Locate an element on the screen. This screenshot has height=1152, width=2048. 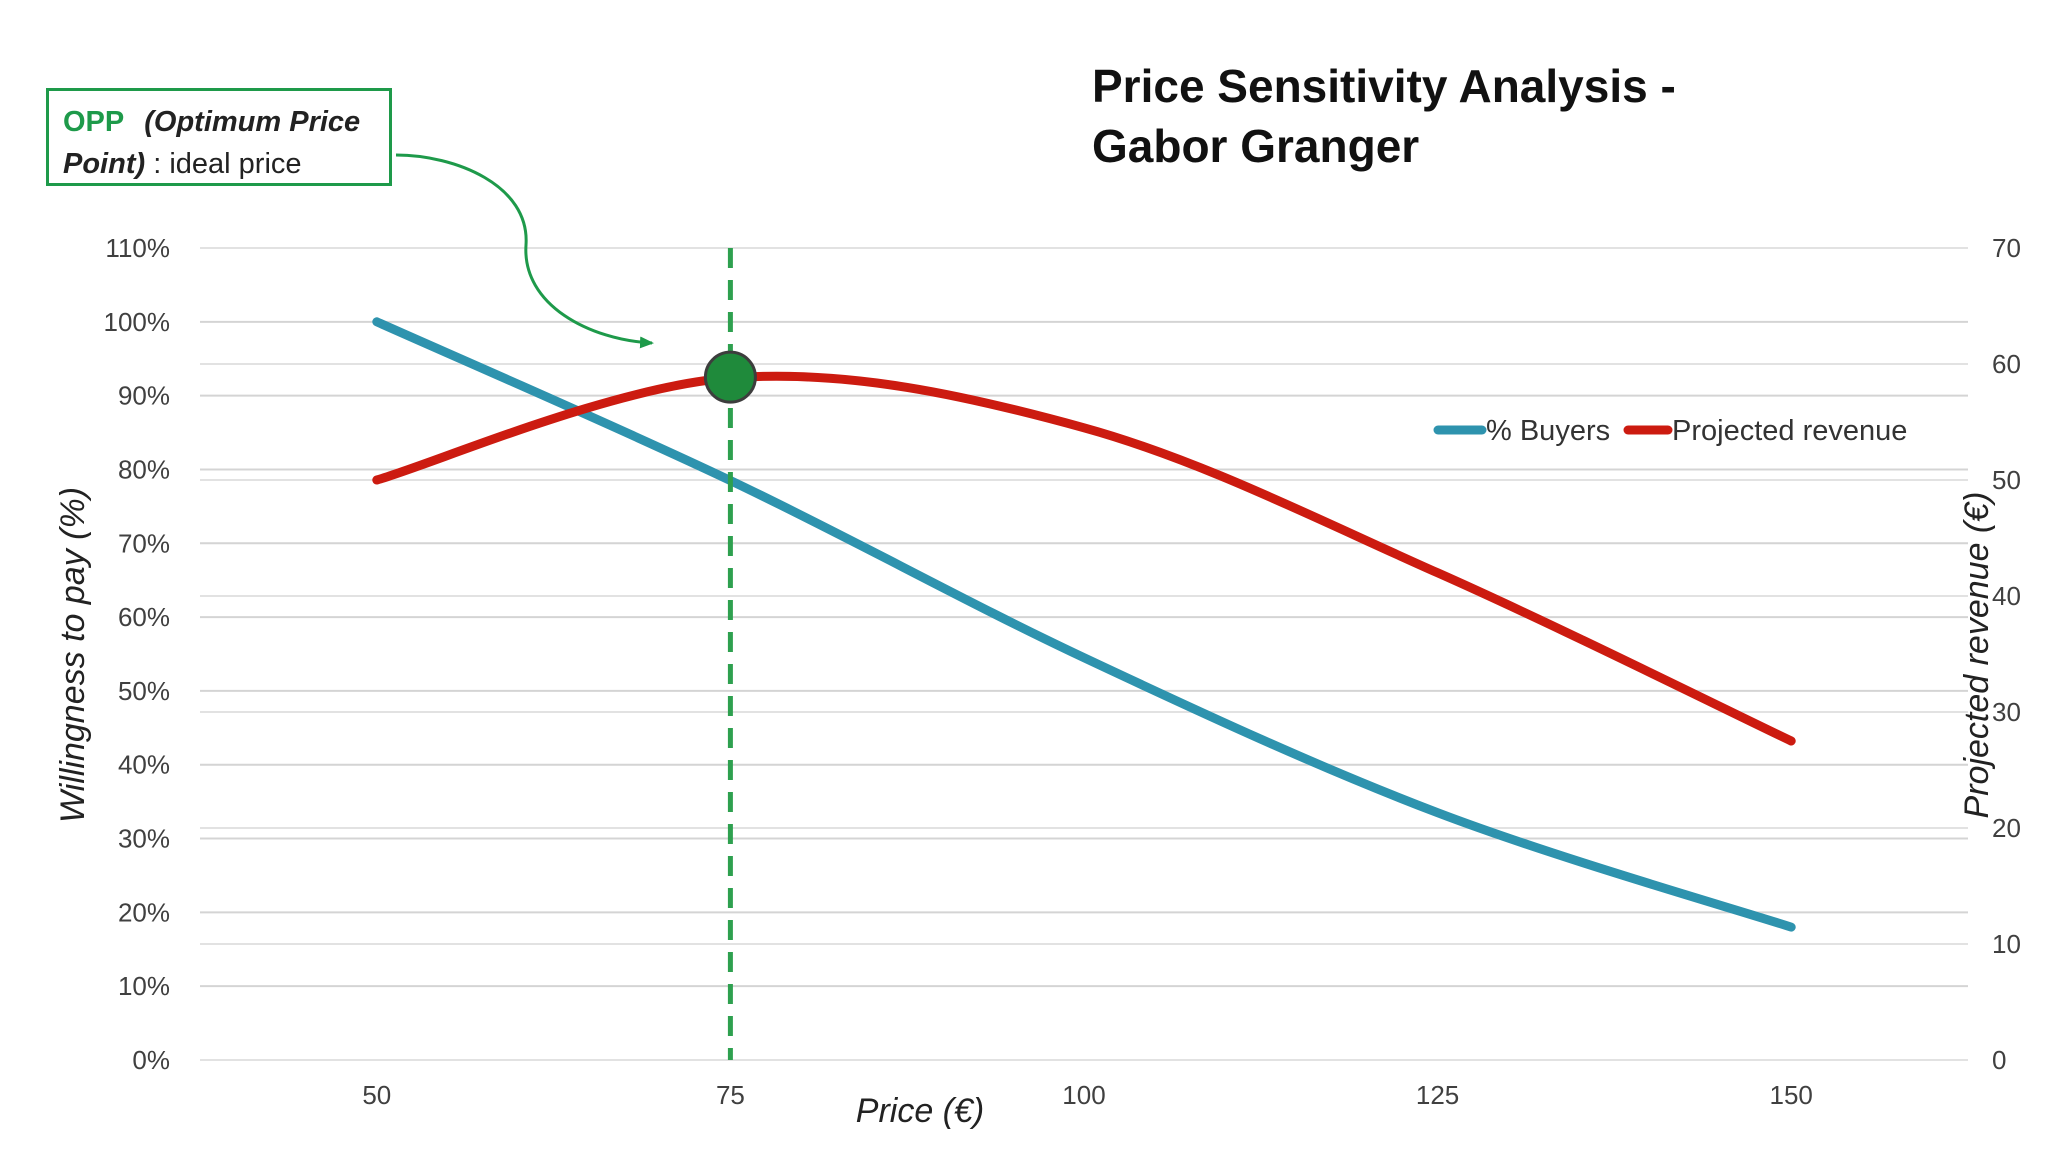
y-left-tick-label: 100% is located at coordinates (137, 322).